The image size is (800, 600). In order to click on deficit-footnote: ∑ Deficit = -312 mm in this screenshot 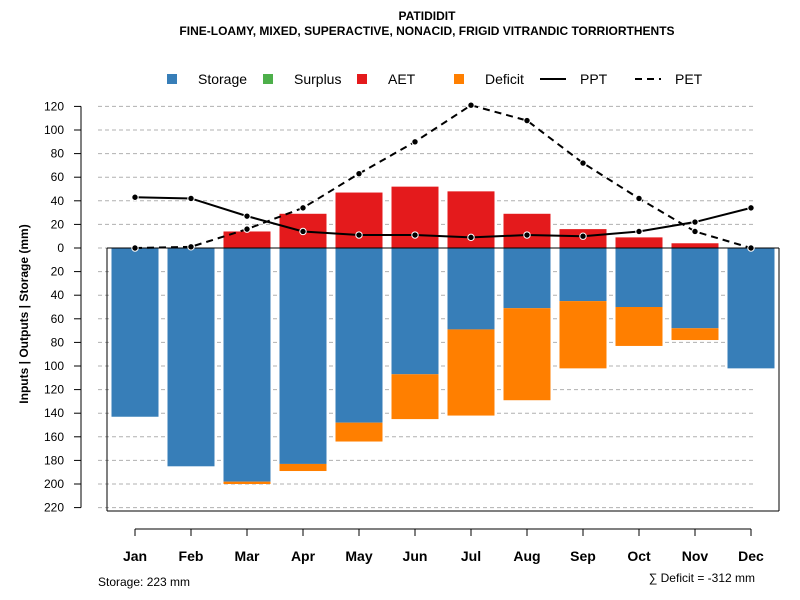, I will do `click(702, 578)`.